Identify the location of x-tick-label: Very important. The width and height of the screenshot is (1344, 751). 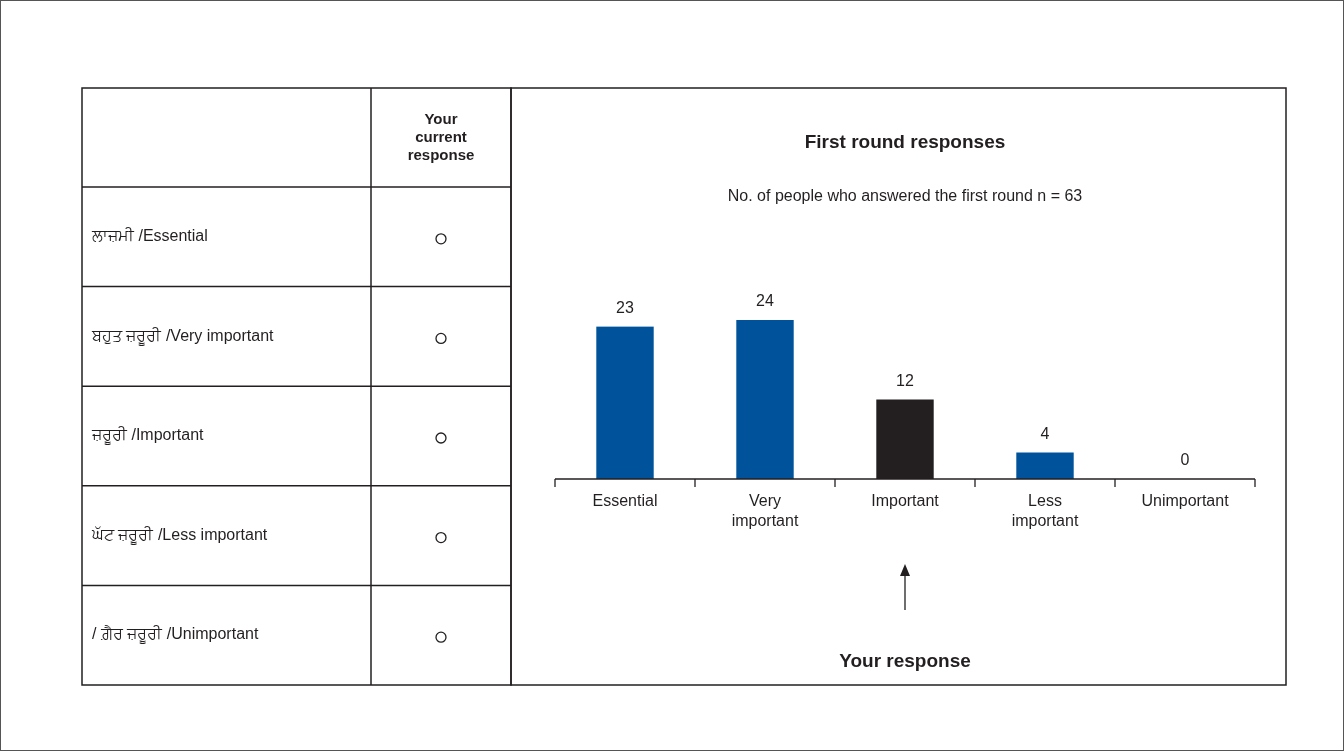
(765, 510).